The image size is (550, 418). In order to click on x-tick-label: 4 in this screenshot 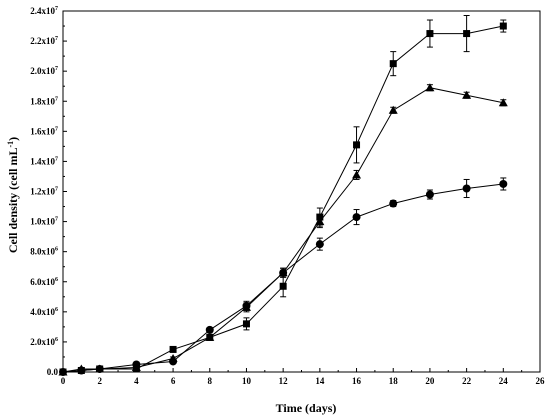, I will do `click(136, 381)`.